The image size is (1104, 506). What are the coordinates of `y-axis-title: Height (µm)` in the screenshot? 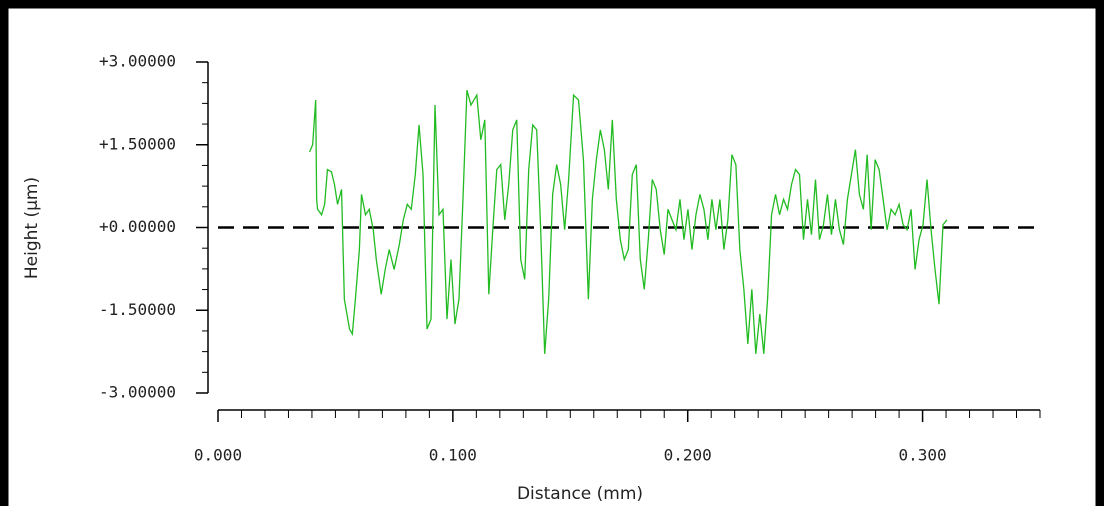 It's located at (32, 228).